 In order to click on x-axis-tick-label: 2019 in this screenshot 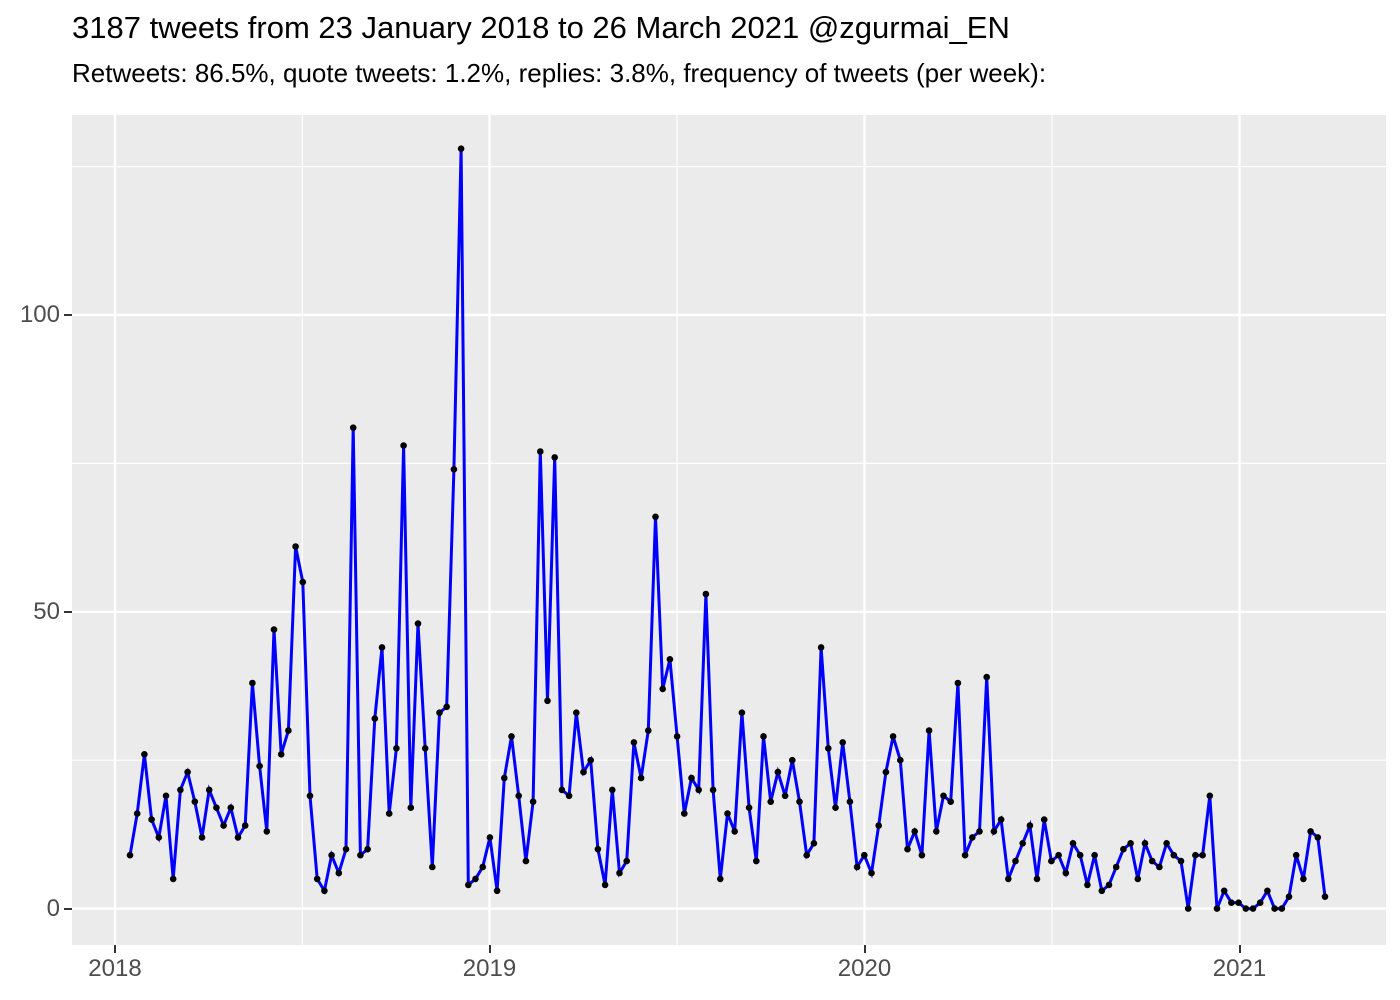, I will do `click(489, 968)`.